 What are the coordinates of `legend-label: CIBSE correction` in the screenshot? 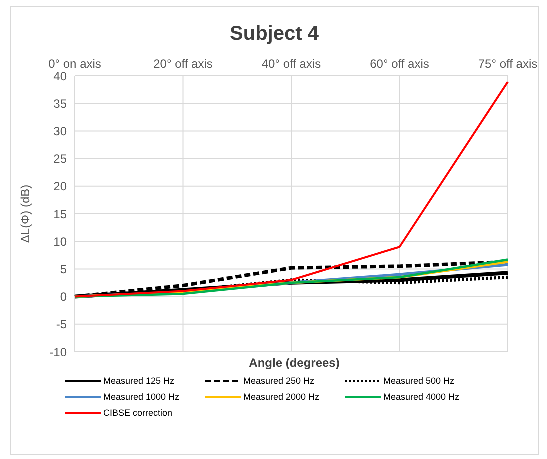 It's located at (138, 413).